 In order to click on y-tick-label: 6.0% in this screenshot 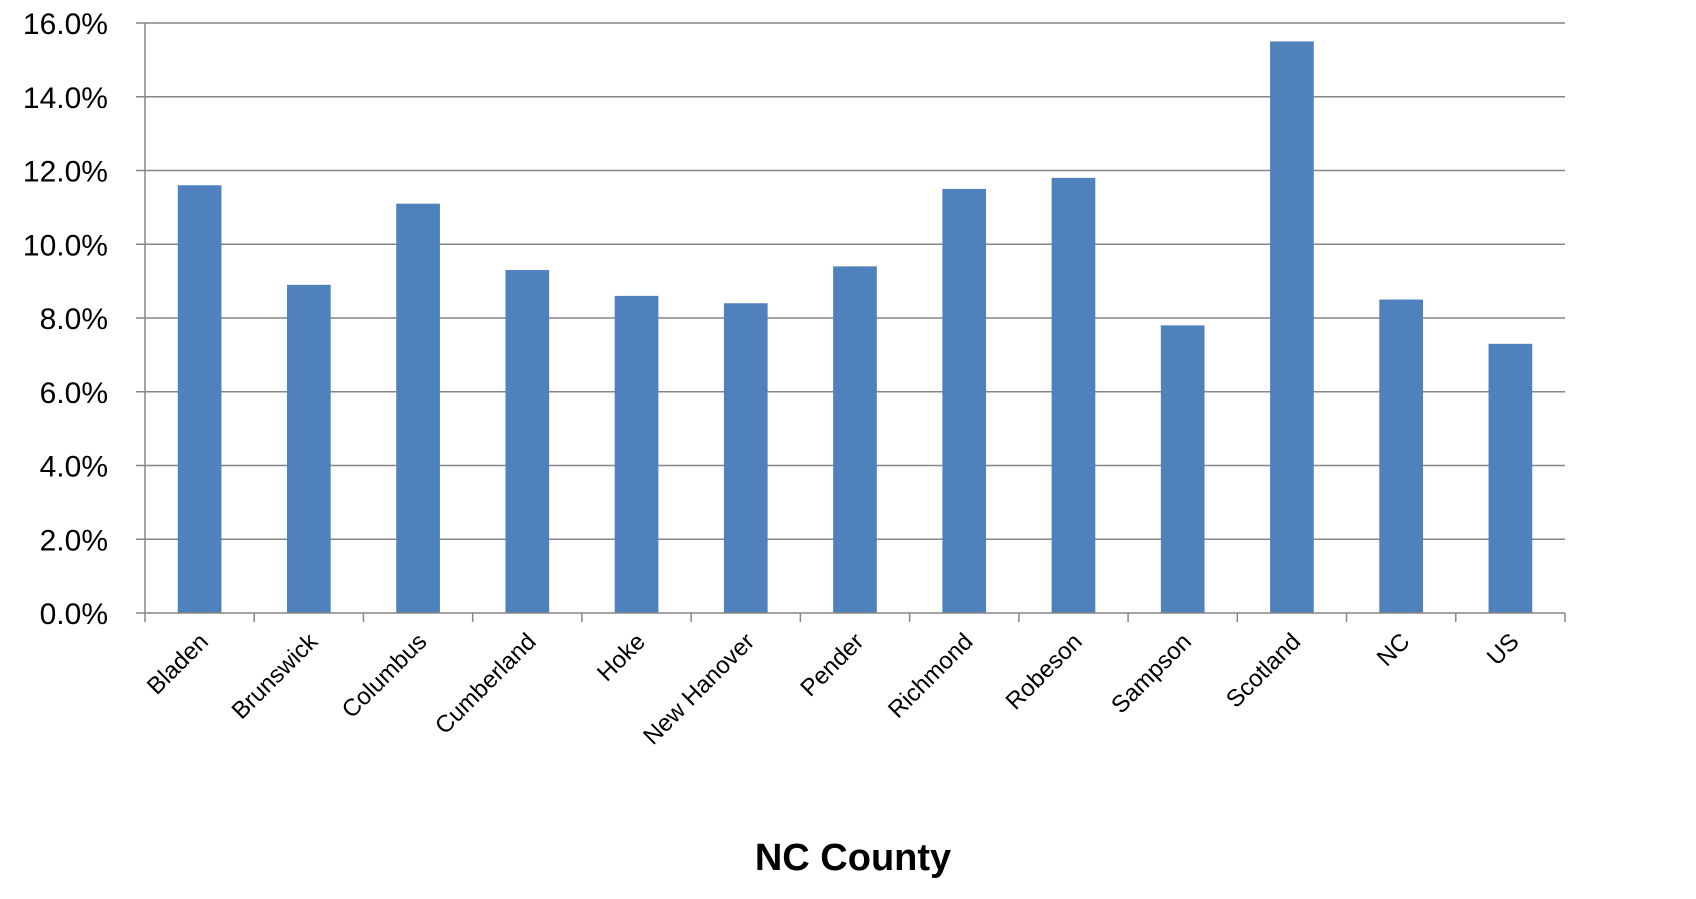, I will do `click(74, 393)`.